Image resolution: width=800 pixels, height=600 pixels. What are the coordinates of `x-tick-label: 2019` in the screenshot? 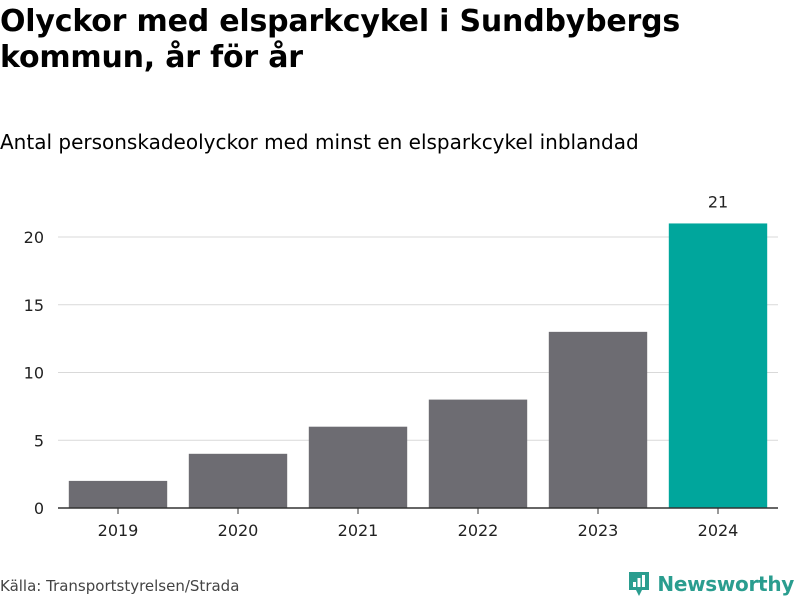 It's located at (118, 530).